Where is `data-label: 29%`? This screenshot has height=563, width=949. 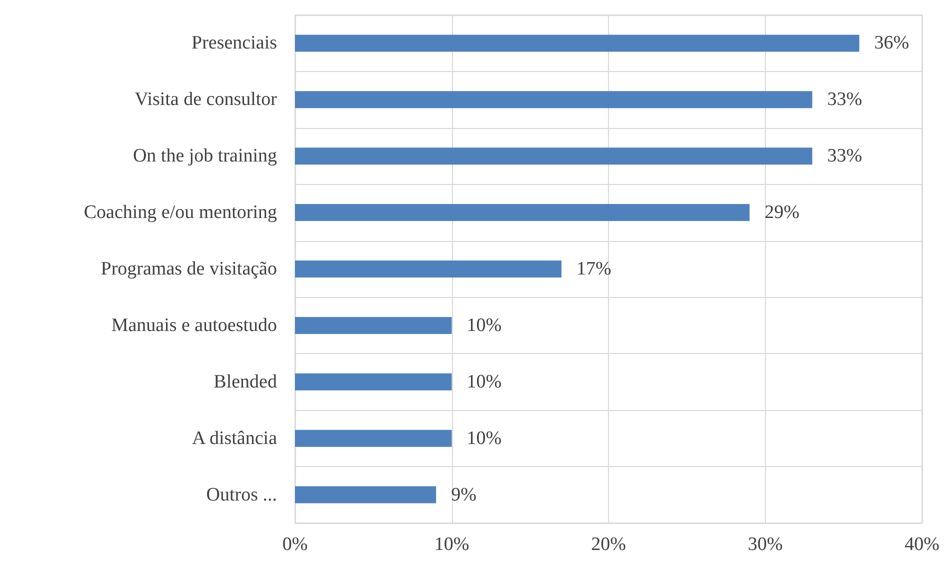
data-label: 29% is located at coordinates (782, 213).